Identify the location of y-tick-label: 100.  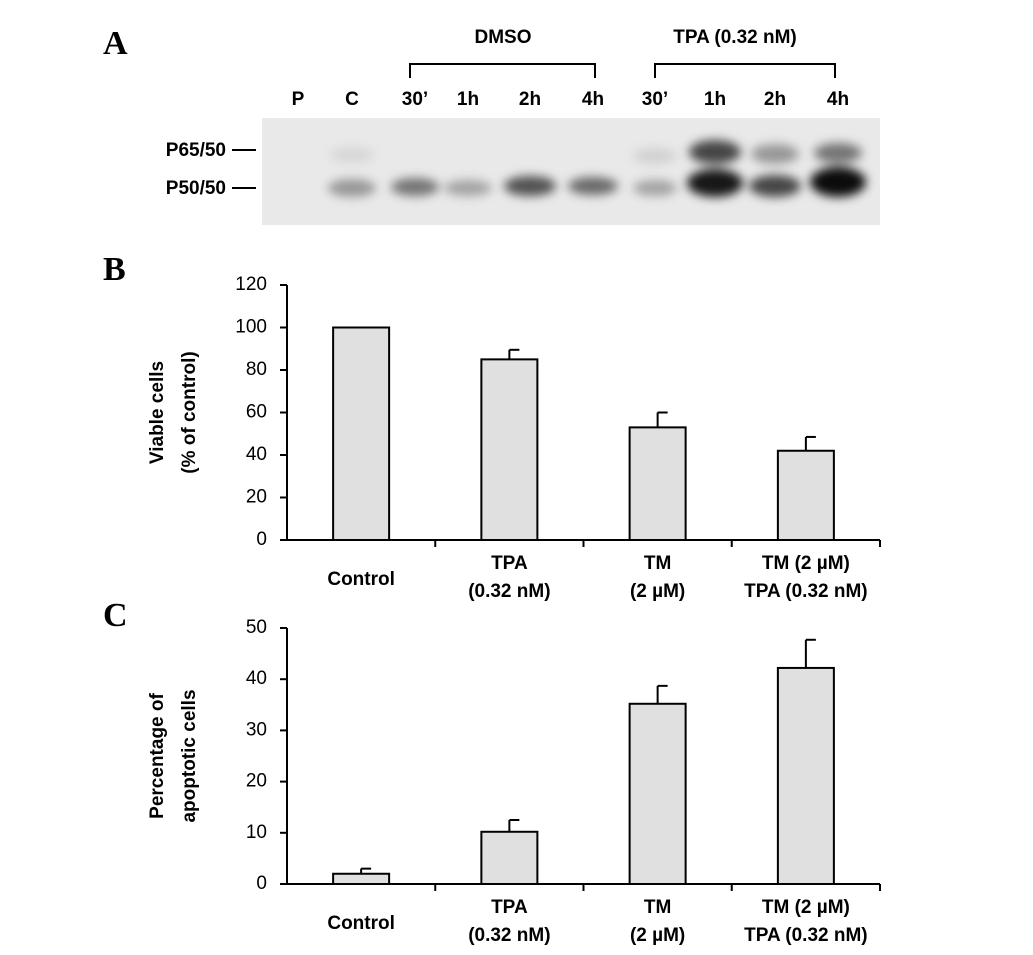
(251, 327).